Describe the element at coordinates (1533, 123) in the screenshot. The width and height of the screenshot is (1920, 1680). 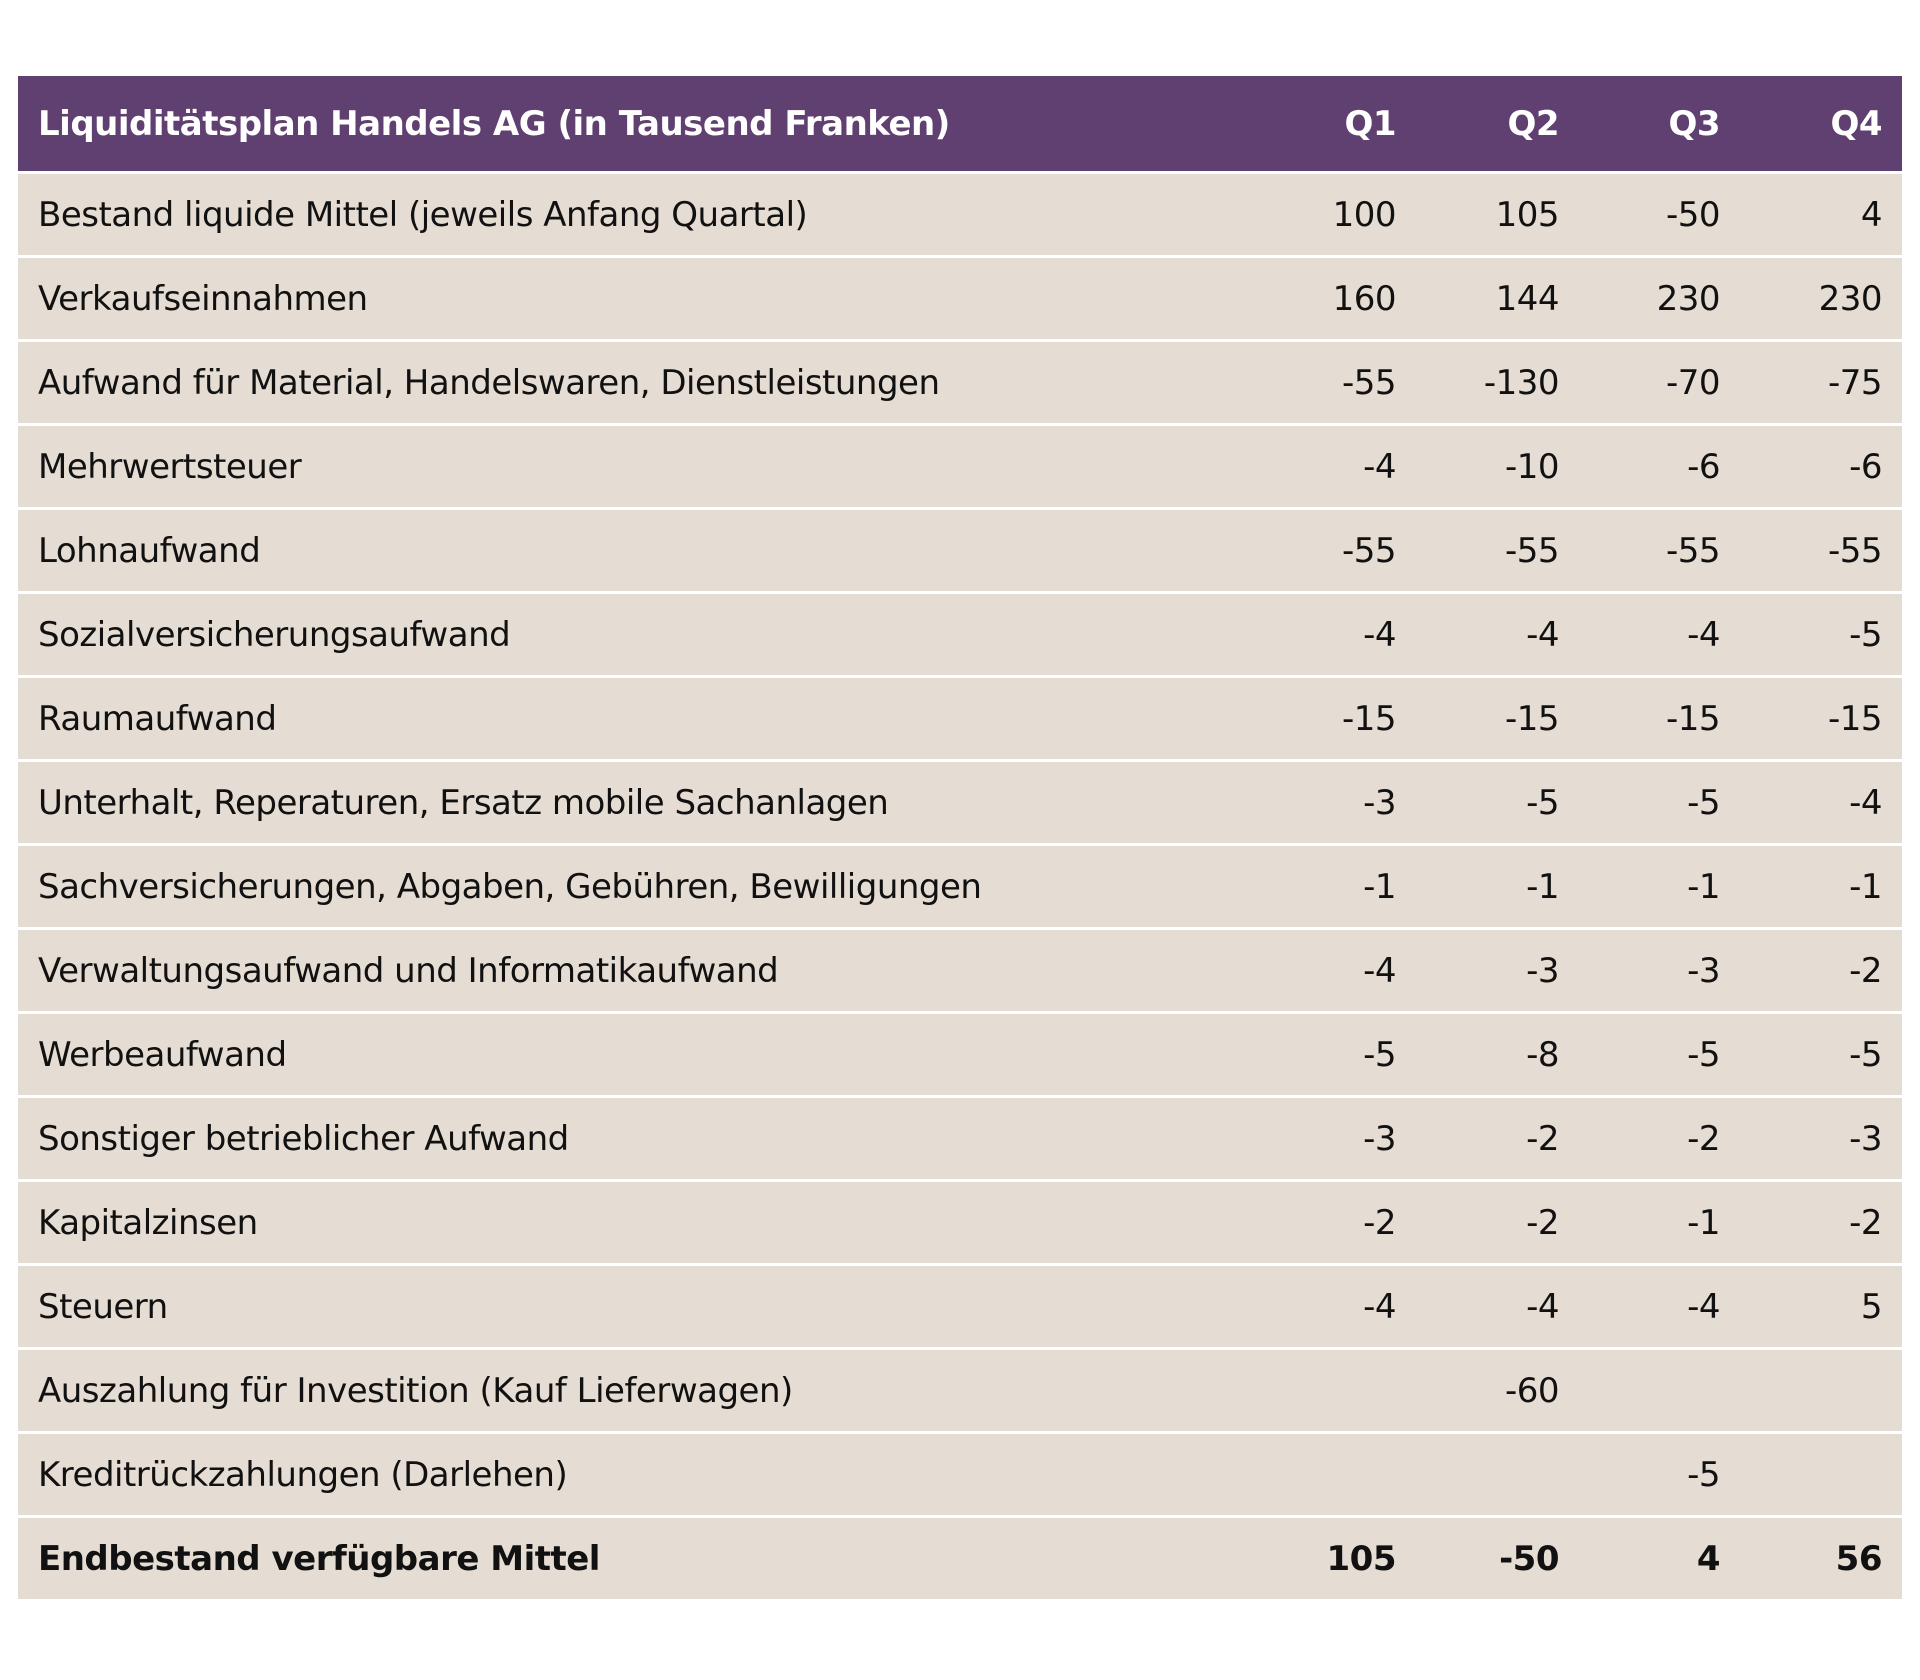
I see `column-header-q2: Q2` at that location.